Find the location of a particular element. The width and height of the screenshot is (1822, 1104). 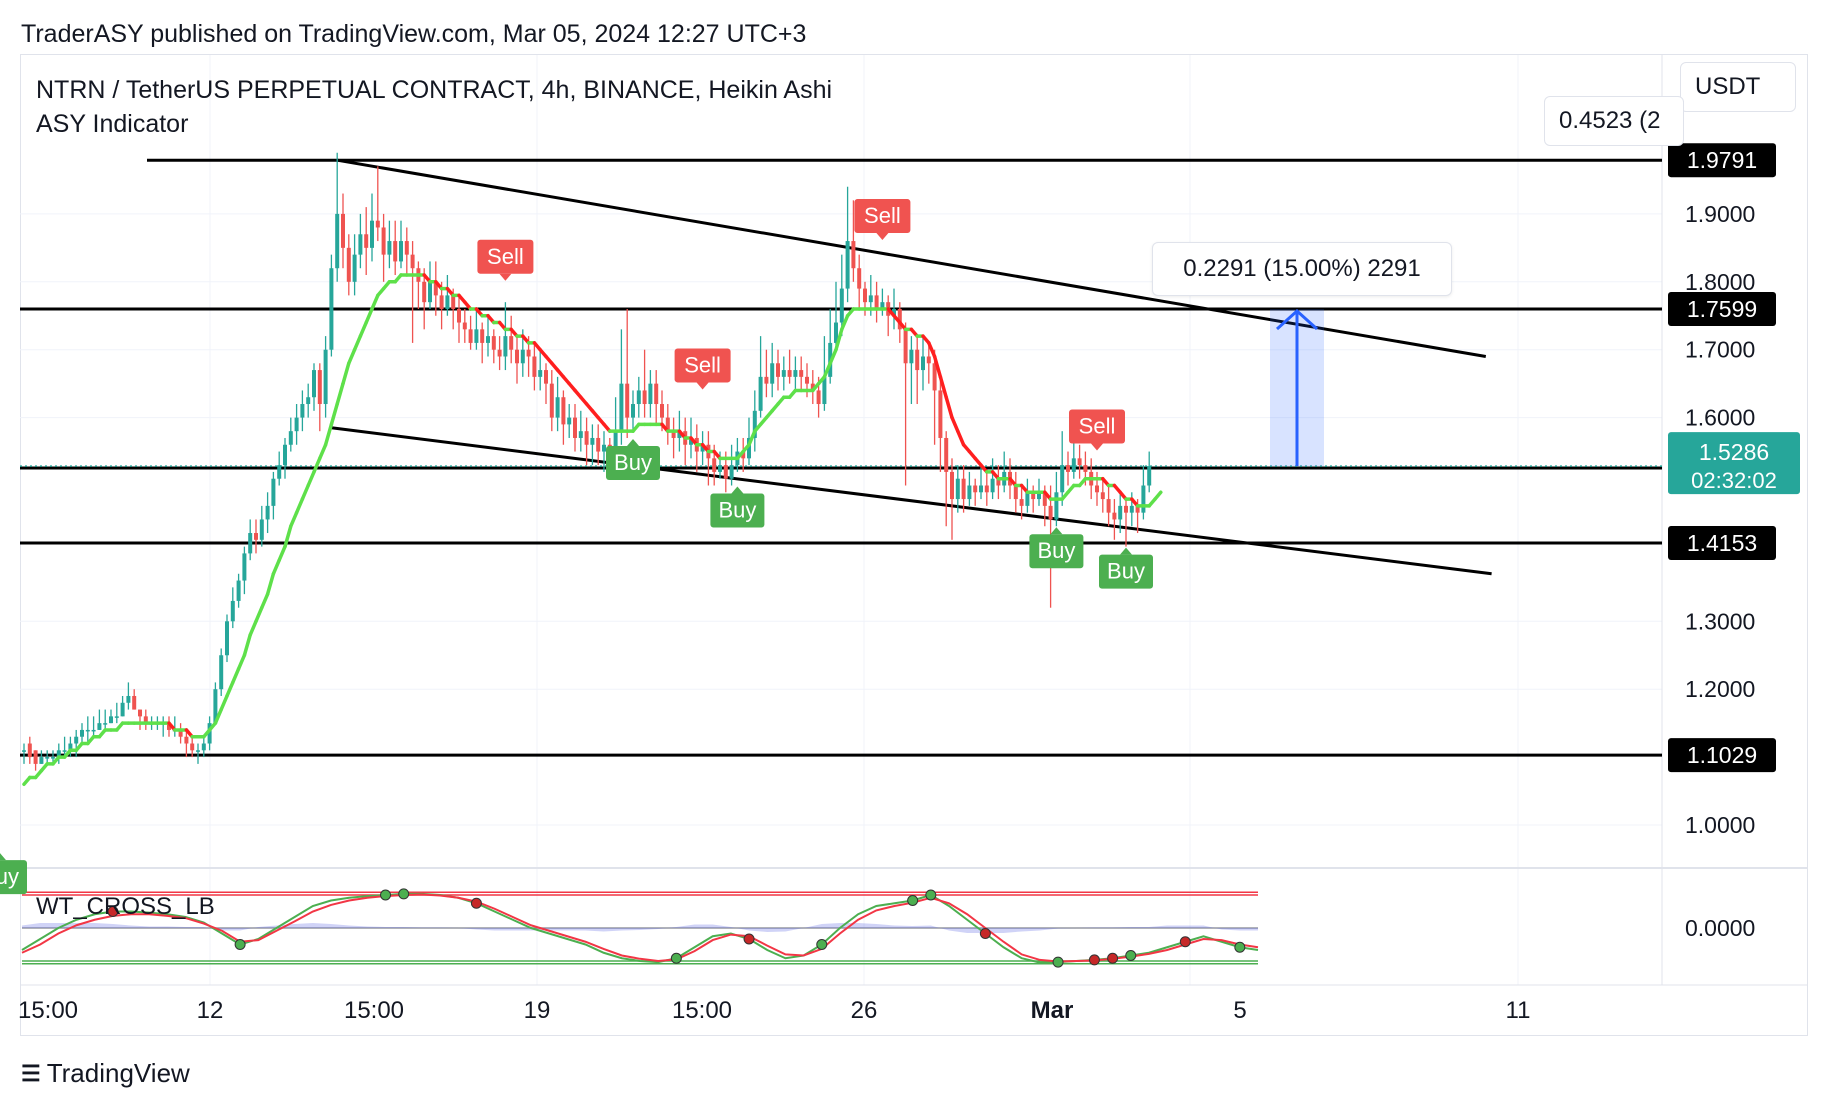

footer-brand: ☰ TradingView is located at coordinates (105, 1073).